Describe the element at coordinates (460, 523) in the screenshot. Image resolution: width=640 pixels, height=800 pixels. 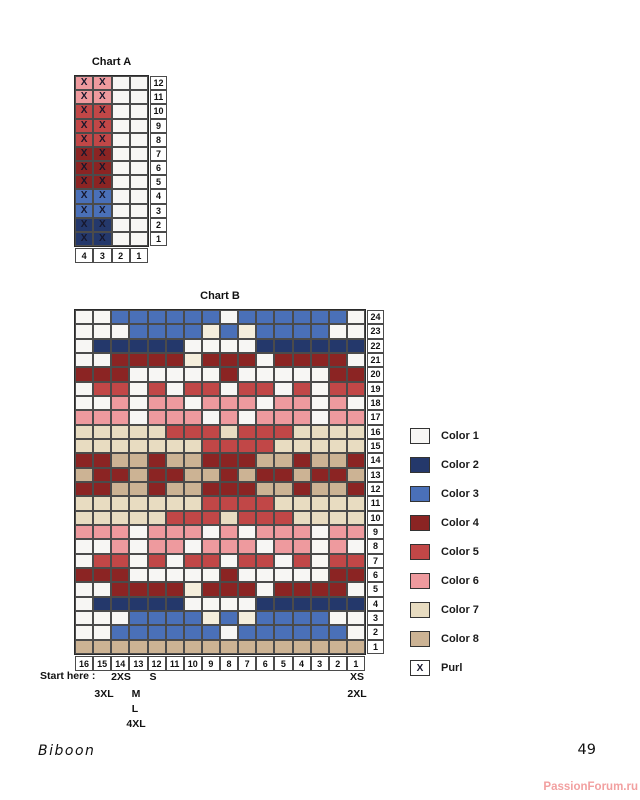
I see `legend-label: Color 4` at that location.